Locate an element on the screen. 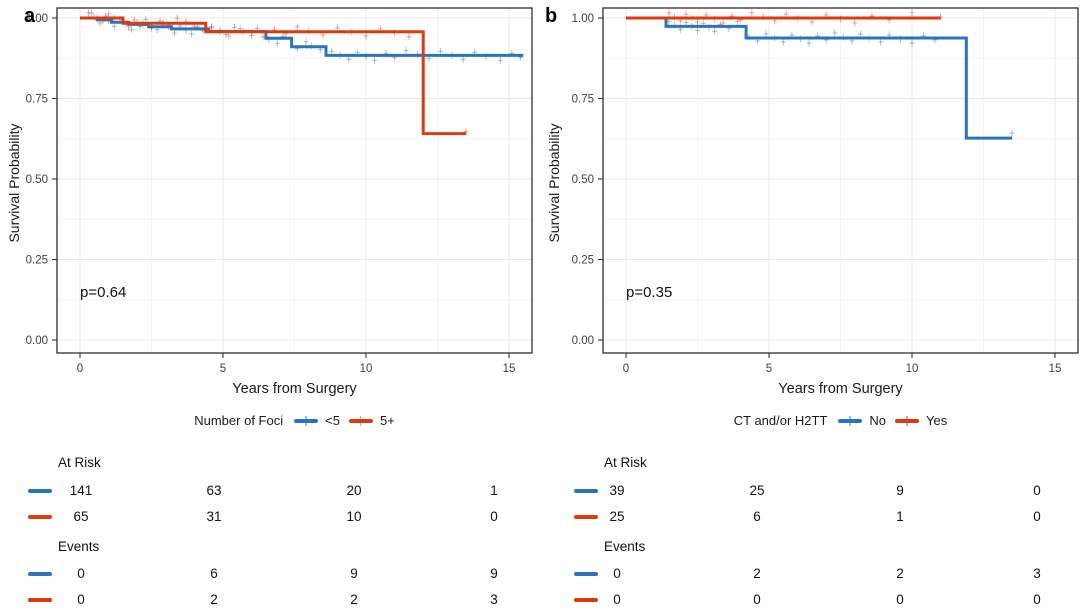  at-risk-count: 20 is located at coordinates (354, 490).